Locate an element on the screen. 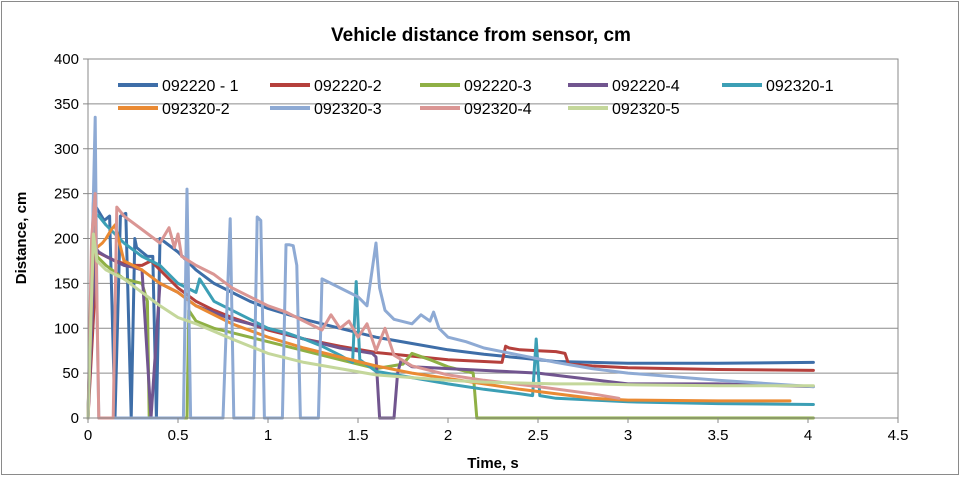 Image resolution: width=962 pixels, height=478 pixels. x-tick-label: 1 is located at coordinates (268, 435).